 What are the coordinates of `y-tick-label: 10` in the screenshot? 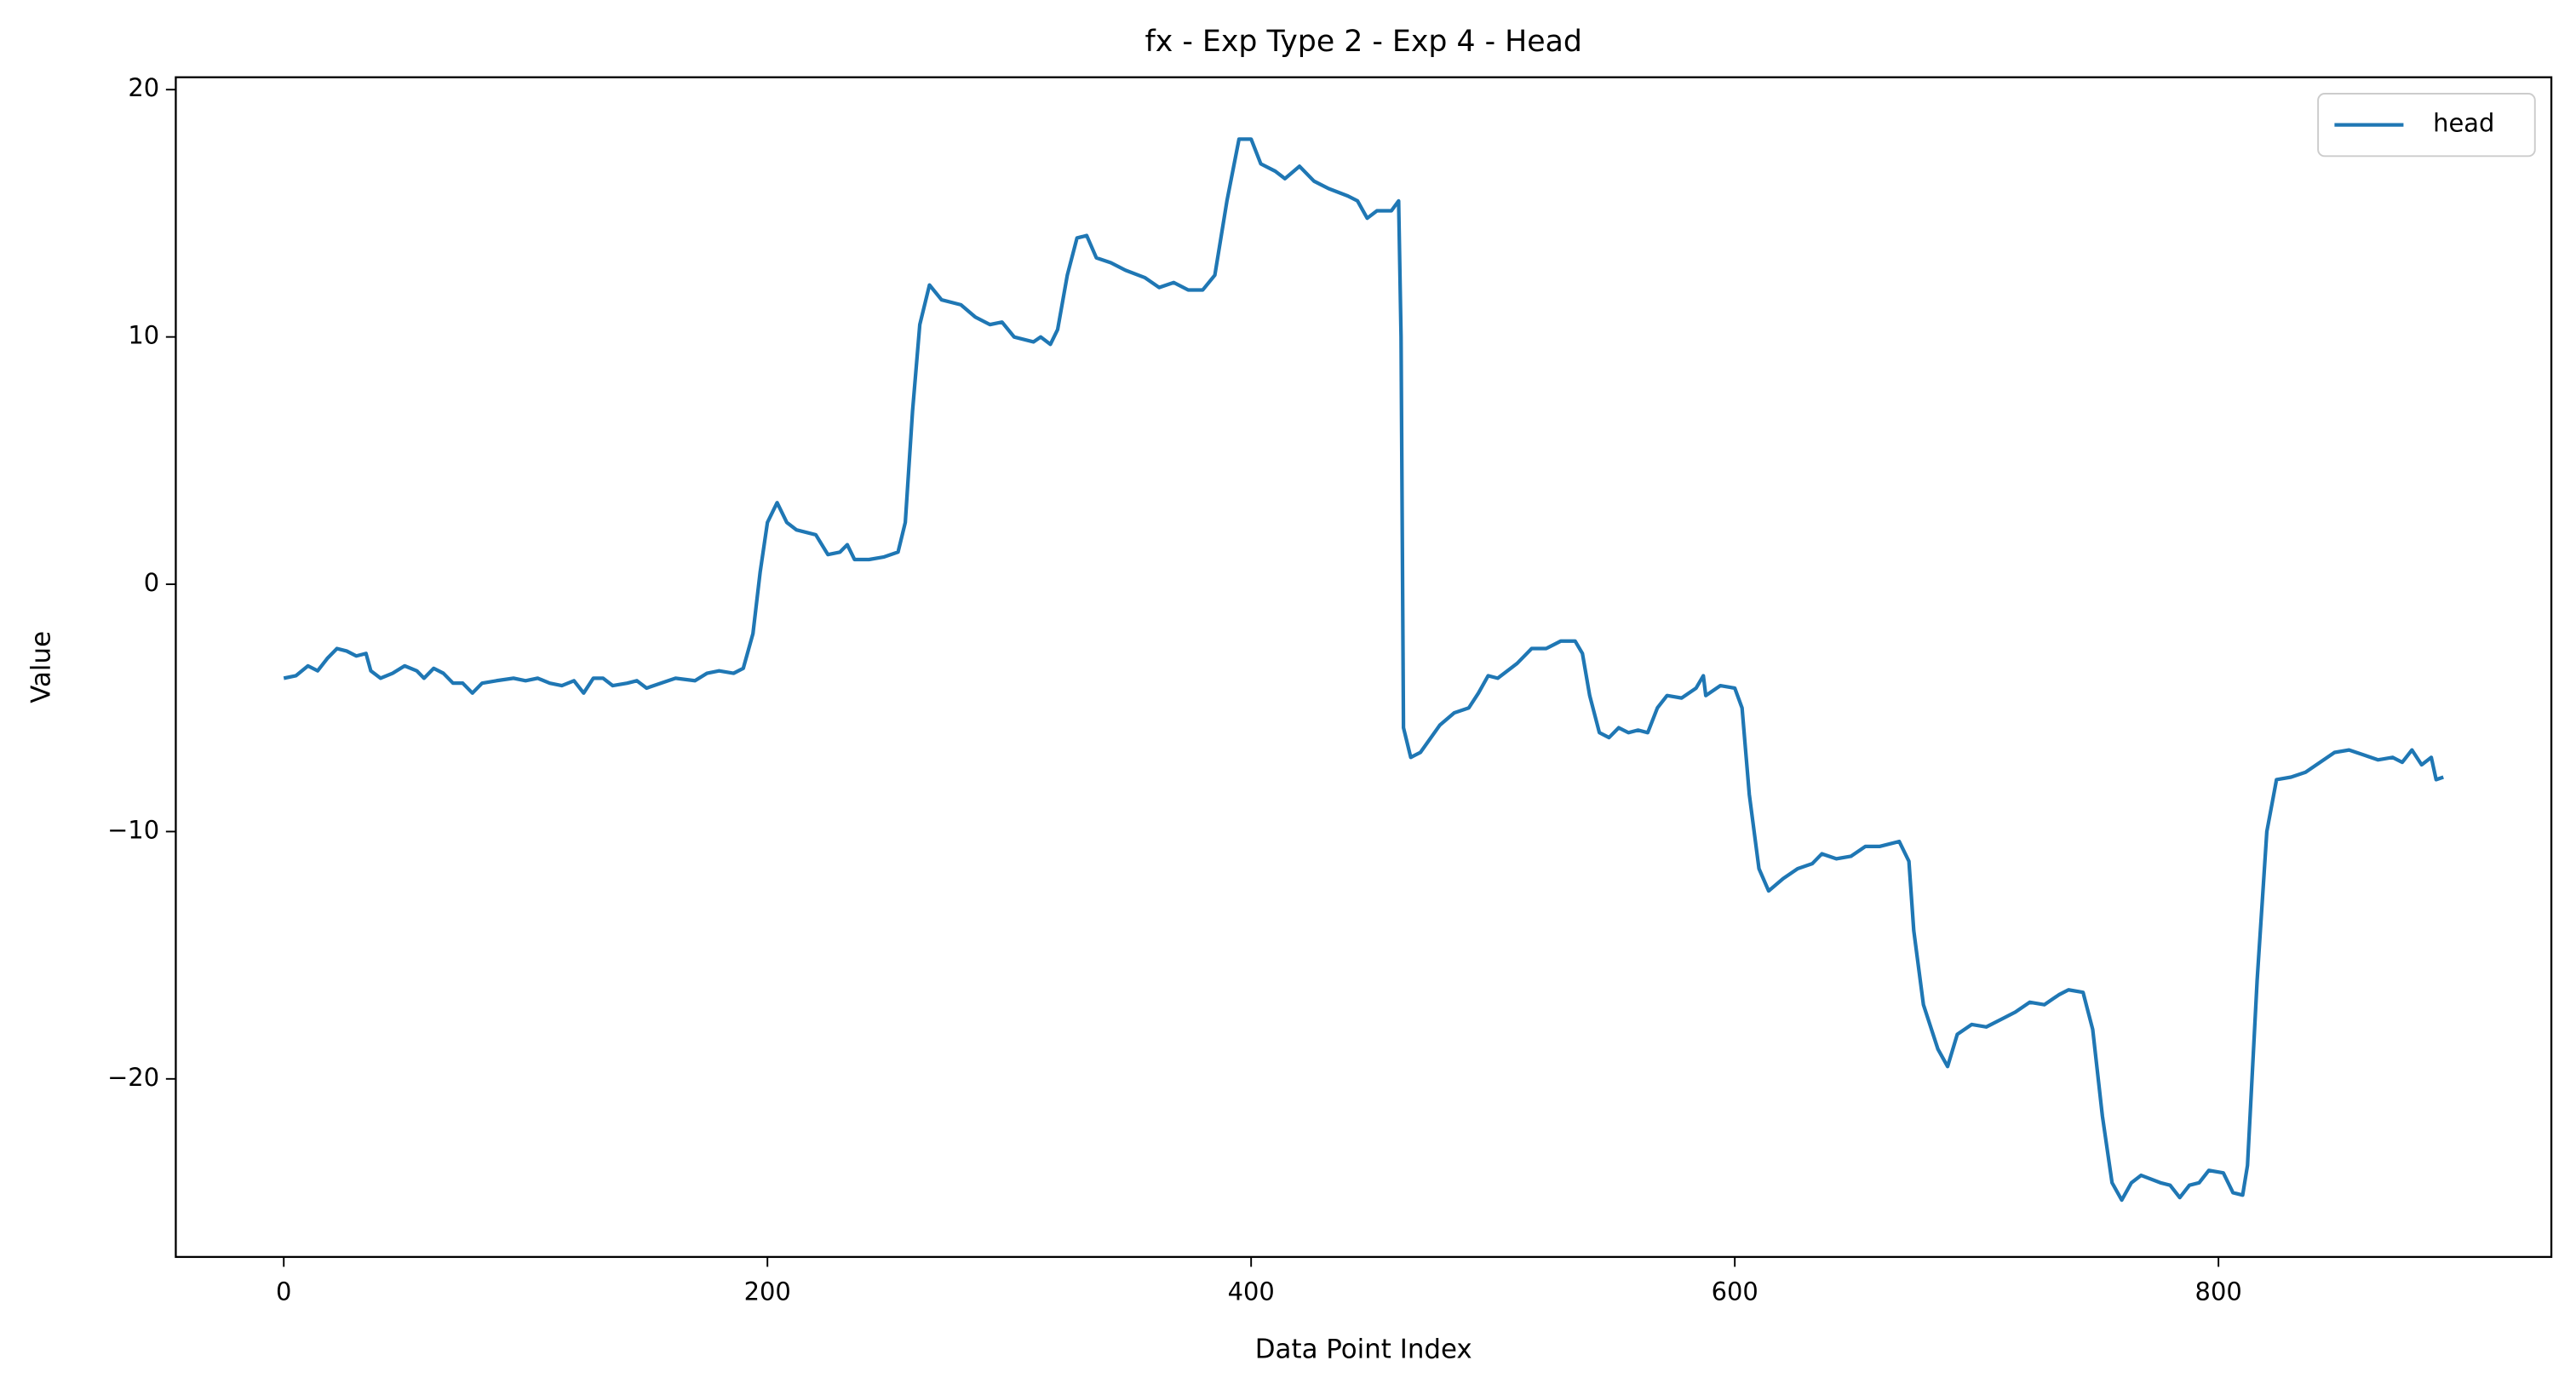 It's located at (143, 335).